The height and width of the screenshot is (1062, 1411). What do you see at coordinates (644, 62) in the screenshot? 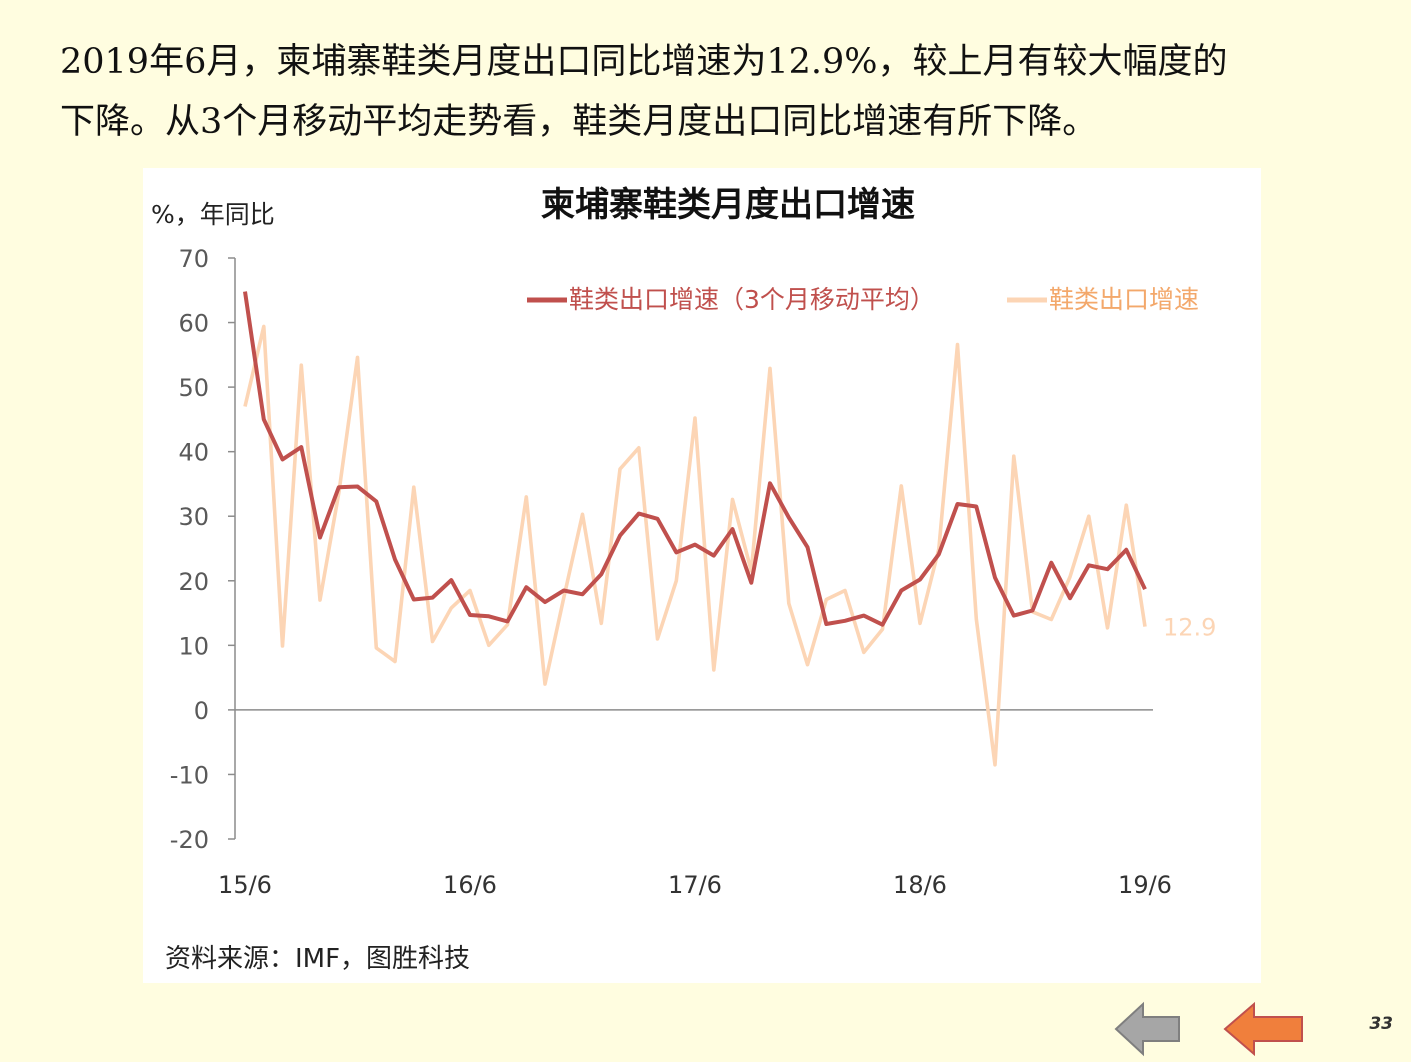
I see `headline-line-1: 2019年6月，柬埔寨鞋类月度出口同比增速为12.9%，较上月有较大幅度的` at bounding box center [644, 62].